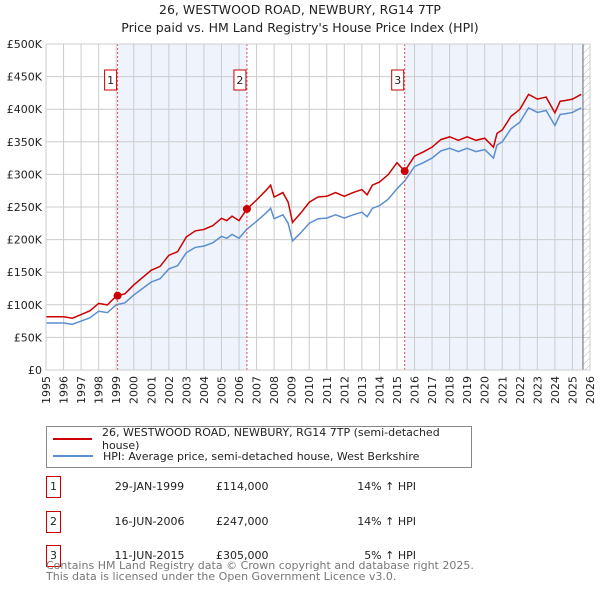  I want to click on x-tick-label: 2001, so click(151, 390).